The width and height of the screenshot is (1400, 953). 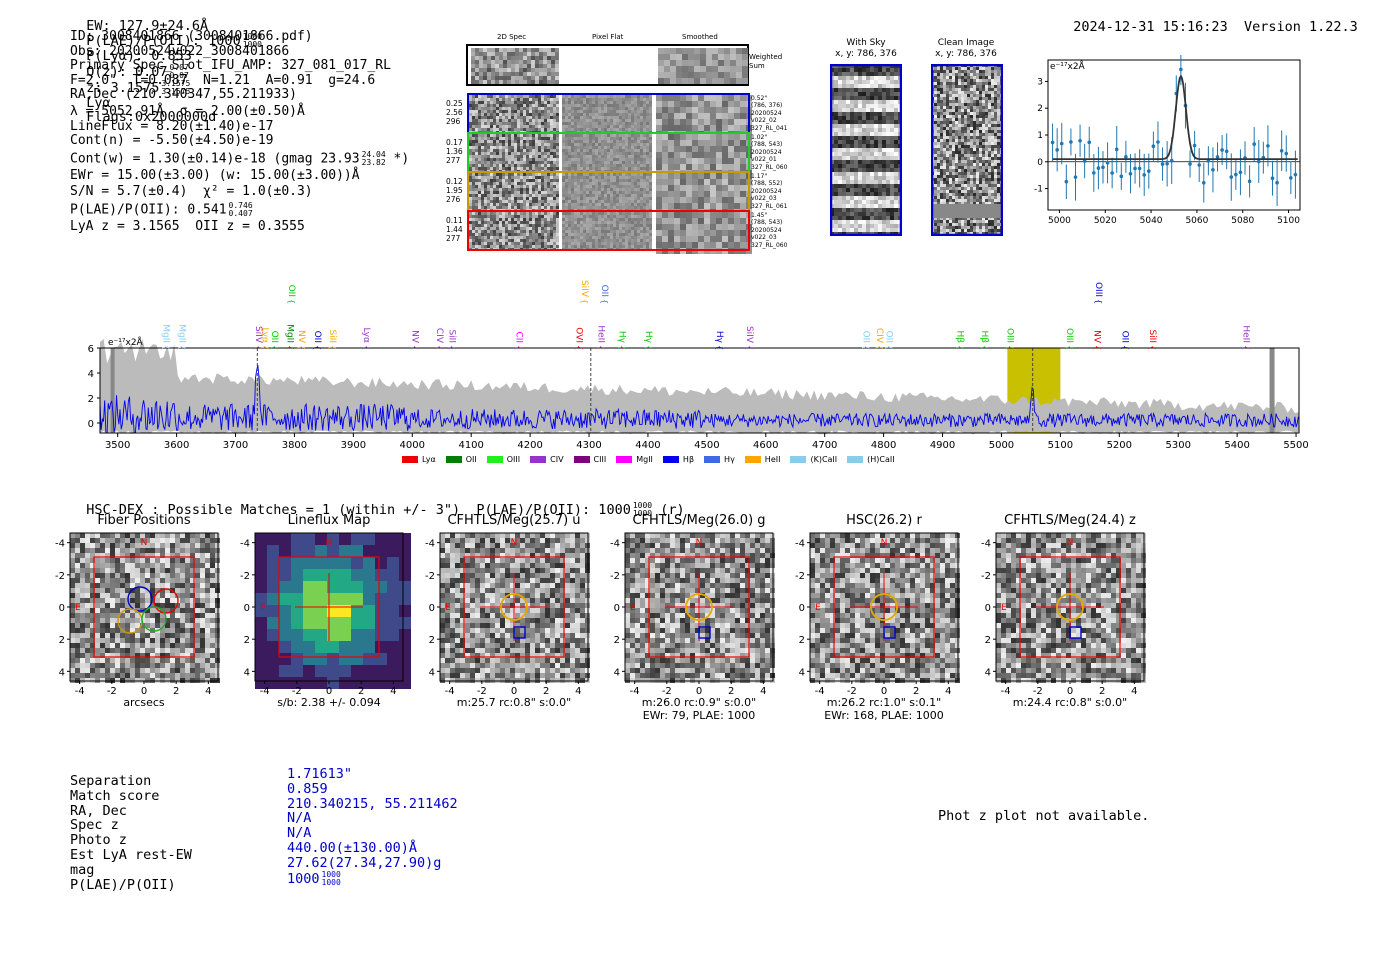 What do you see at coordinates (144, 702) in the screenshot?
I see `cutout-caption: arcsecs` at bounding box center [144, 702].